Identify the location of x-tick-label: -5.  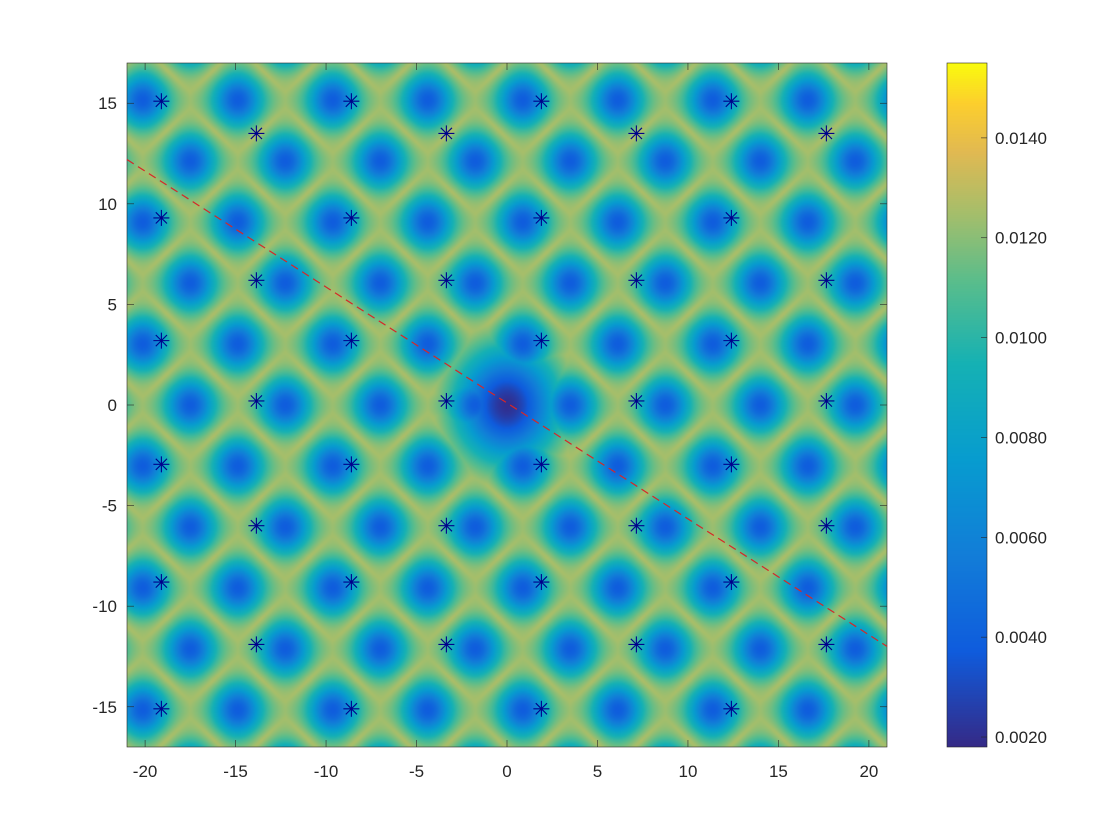
(416, 771).